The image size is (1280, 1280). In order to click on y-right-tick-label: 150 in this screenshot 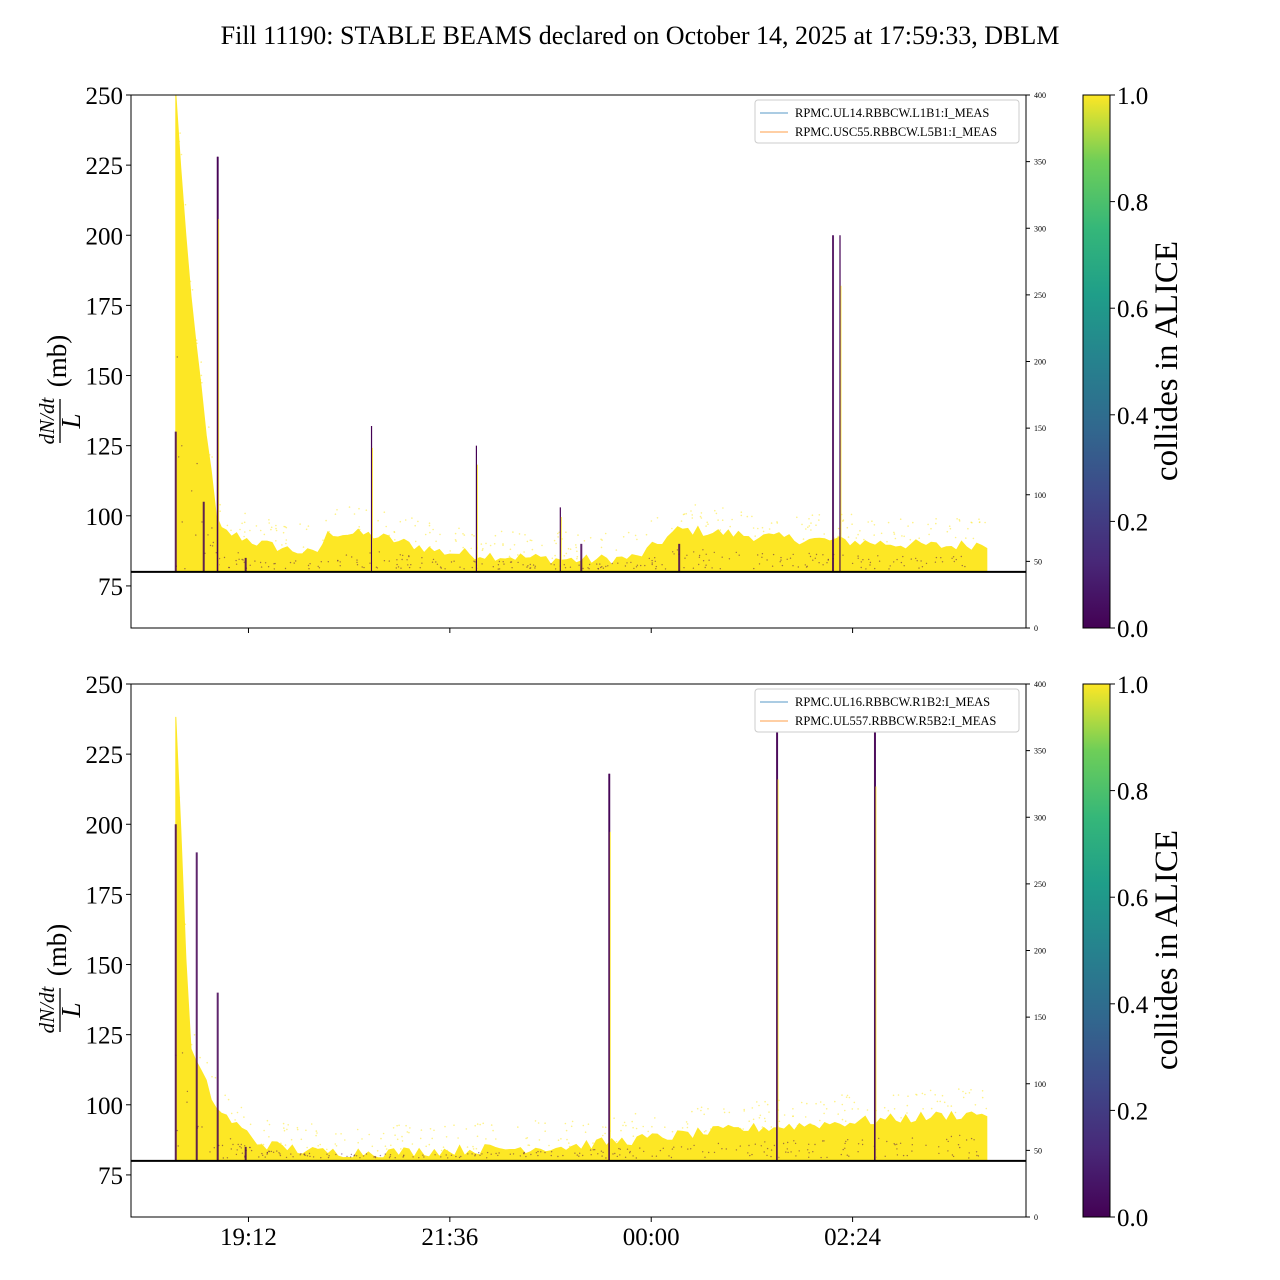, I will do `click(1040, 1017)`.